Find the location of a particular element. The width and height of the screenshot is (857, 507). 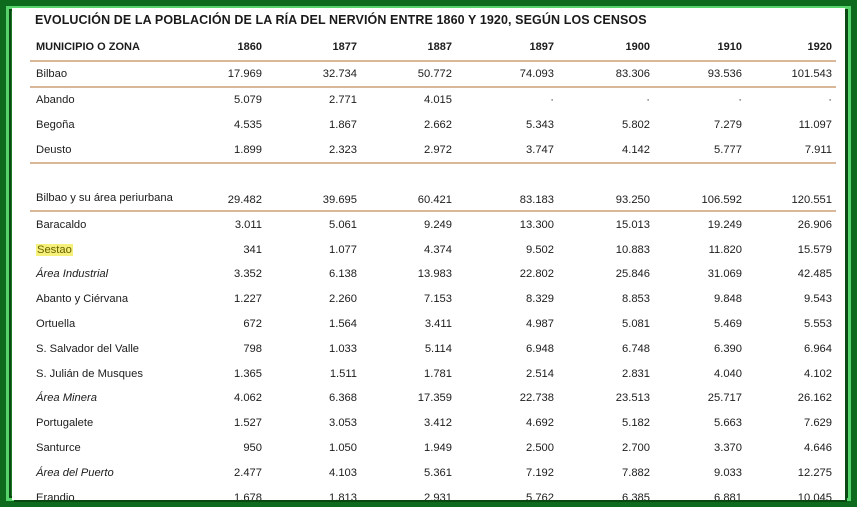

cell-value: 2.477 is located at coordinates (248, 472).